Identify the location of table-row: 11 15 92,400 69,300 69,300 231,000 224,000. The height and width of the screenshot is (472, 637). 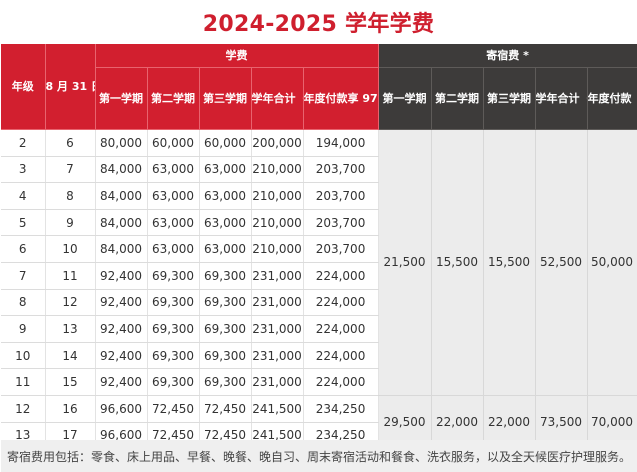
(319, 382).